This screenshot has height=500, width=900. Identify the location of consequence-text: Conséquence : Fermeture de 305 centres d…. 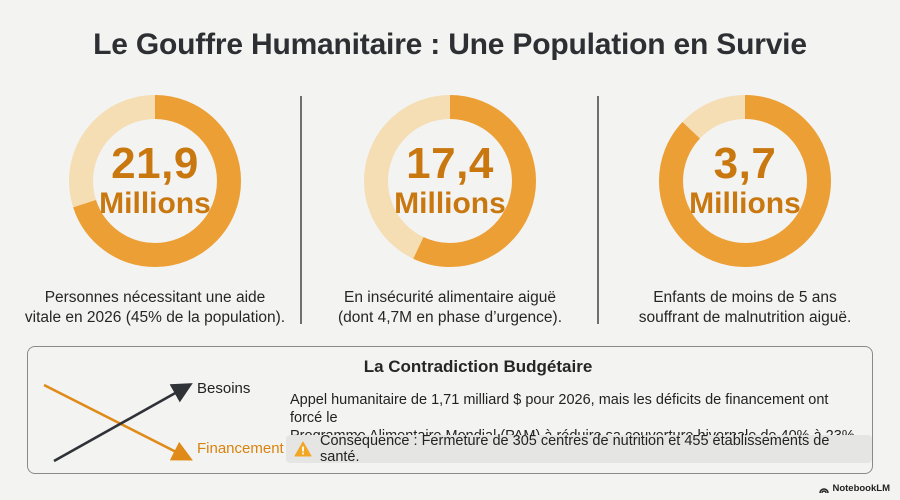
(575, 449).